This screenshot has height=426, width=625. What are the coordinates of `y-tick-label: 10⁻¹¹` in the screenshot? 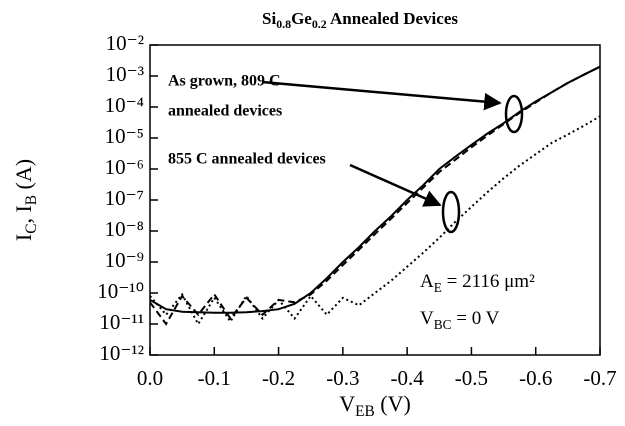 It's located at (121, 322).